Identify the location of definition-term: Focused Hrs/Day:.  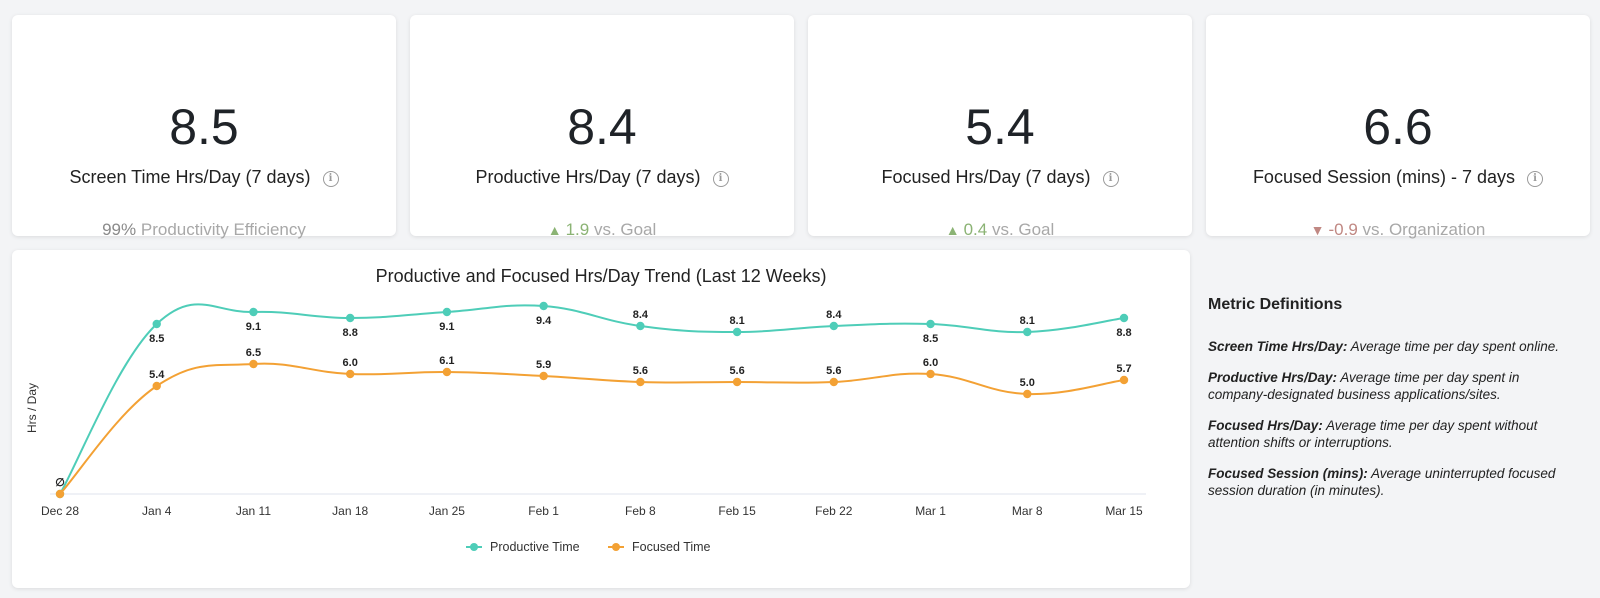
(1265, 425).